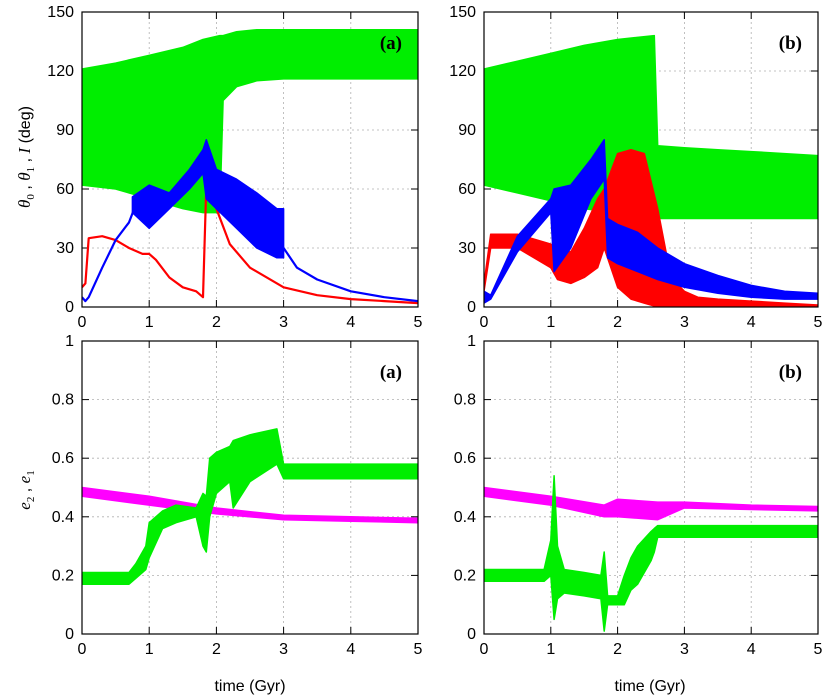 The height and width of the screenshot is (697, 830). Describe the element at coordinates (249, 686) in the screenshot. I see `x-axis-label-left: time (Gyr)` at that location.